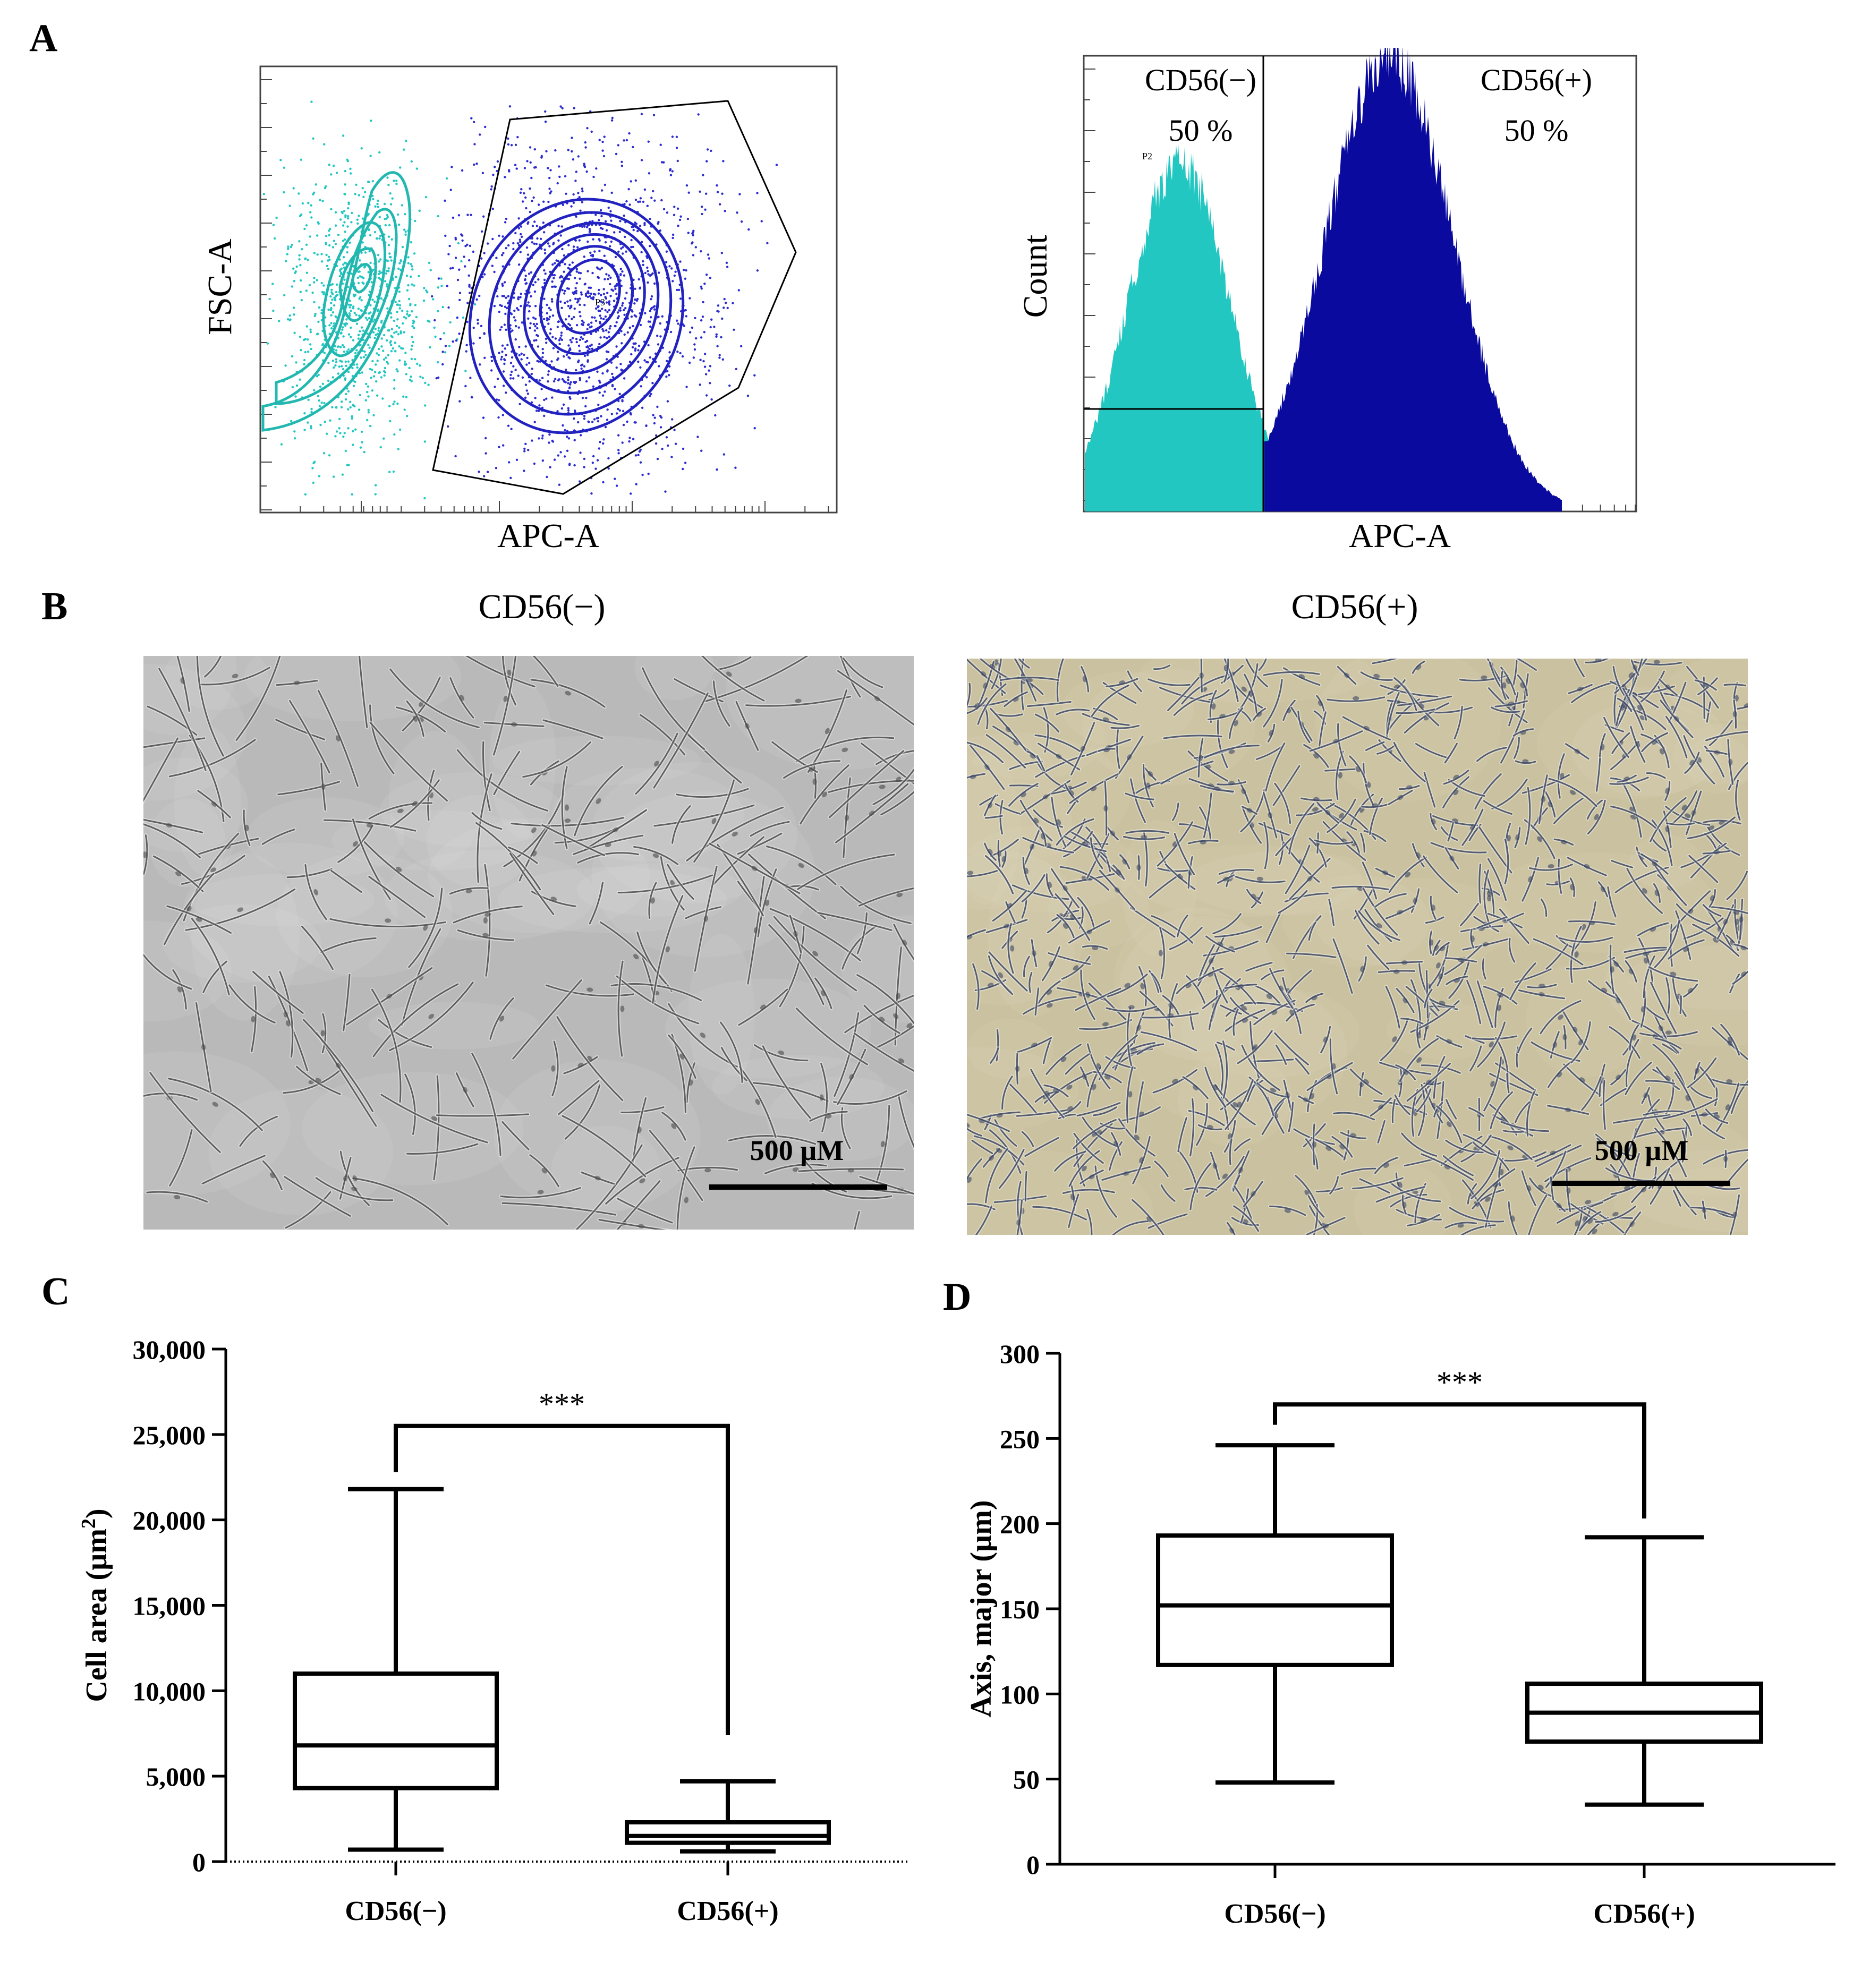  I want to click on panel-label-a: A, so click(43, 38).